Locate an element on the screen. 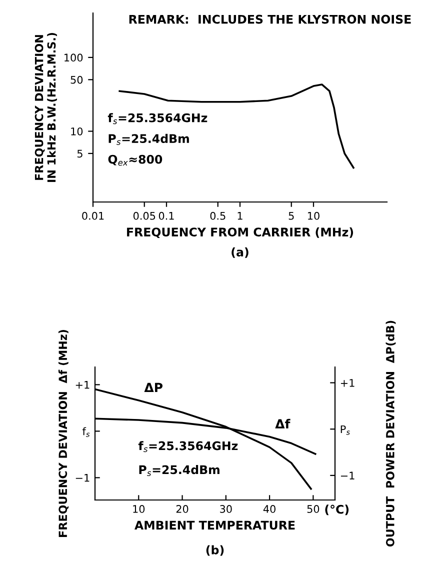 The image size is (427, 575). y-axis-title: FREQUENCY DEVIATION Δf (MHz) is located at coordinates (63, 433).